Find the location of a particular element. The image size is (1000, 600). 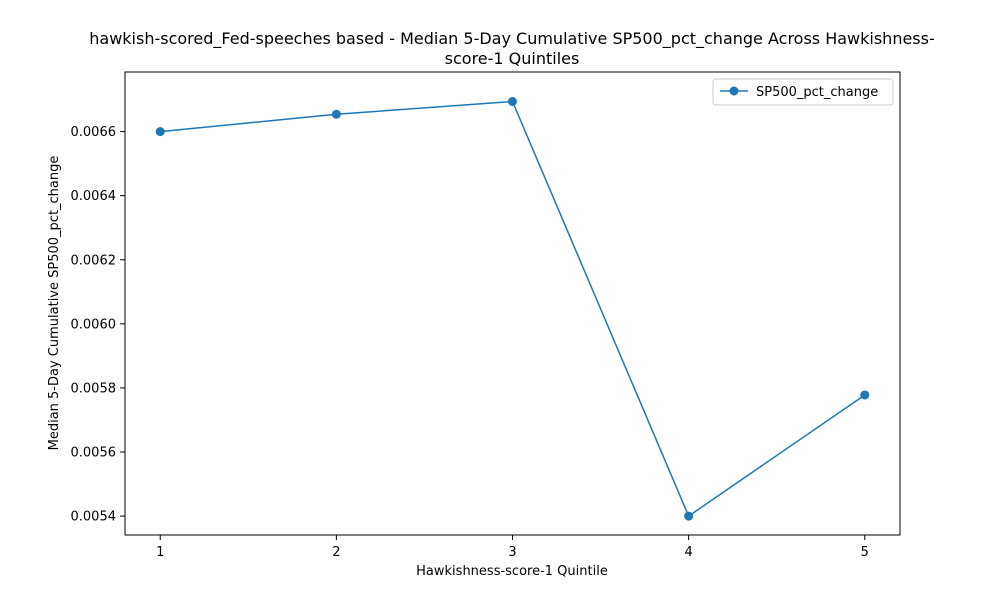

y-tick-label: 0.0066 is located at coordinates (94, 132).